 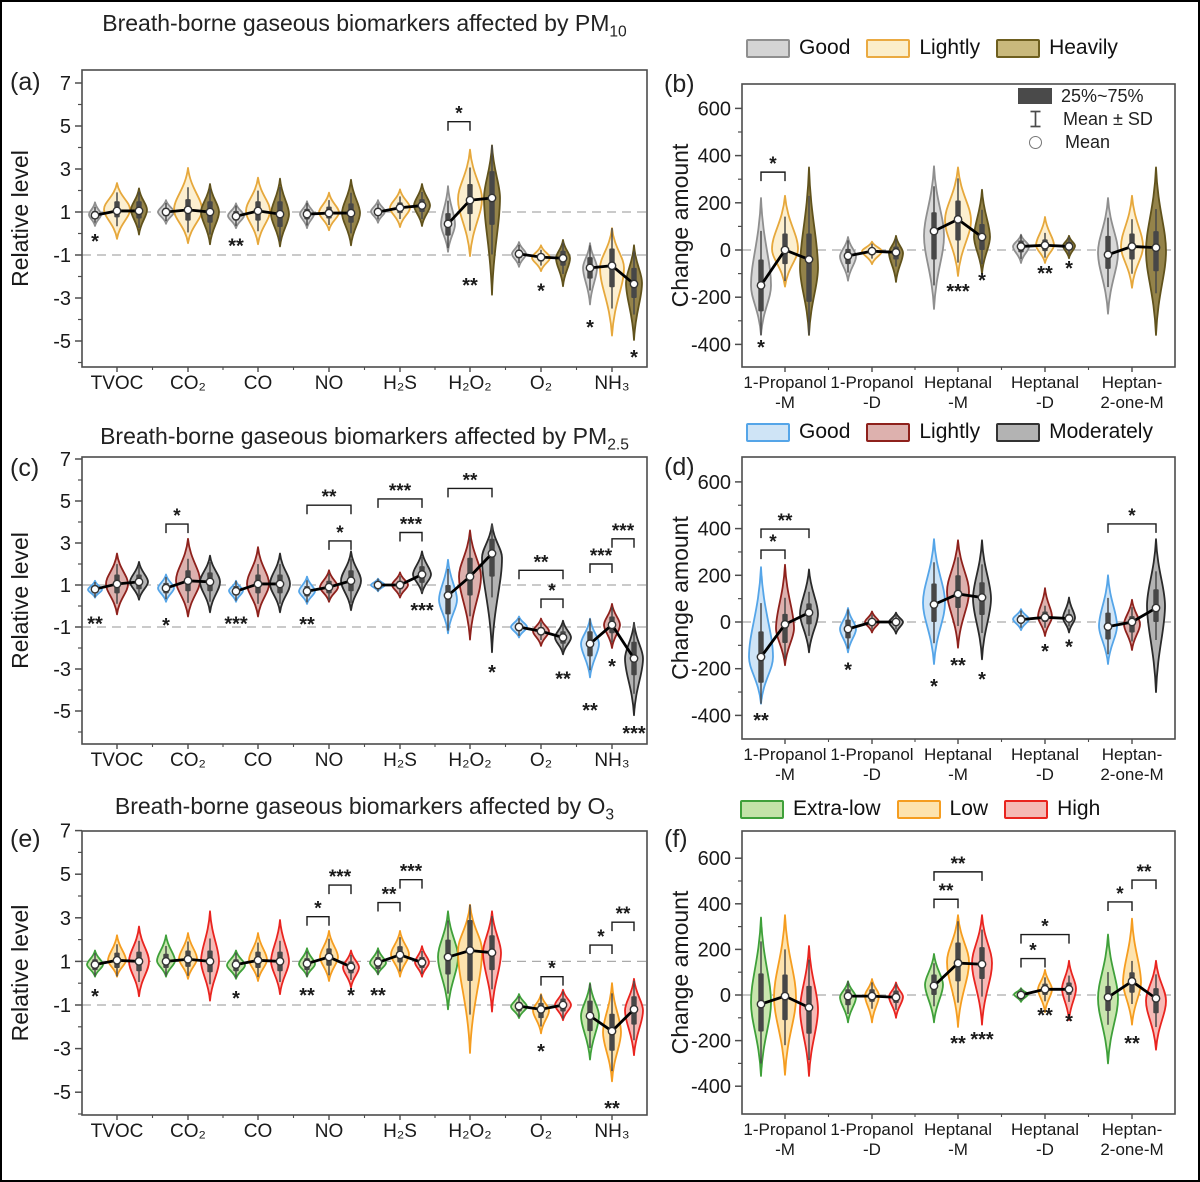 What do you see at coordinates (1131, 774) in the screenshot?
I see `category-label: 2-one-M` at bounding box center [1131, 774].